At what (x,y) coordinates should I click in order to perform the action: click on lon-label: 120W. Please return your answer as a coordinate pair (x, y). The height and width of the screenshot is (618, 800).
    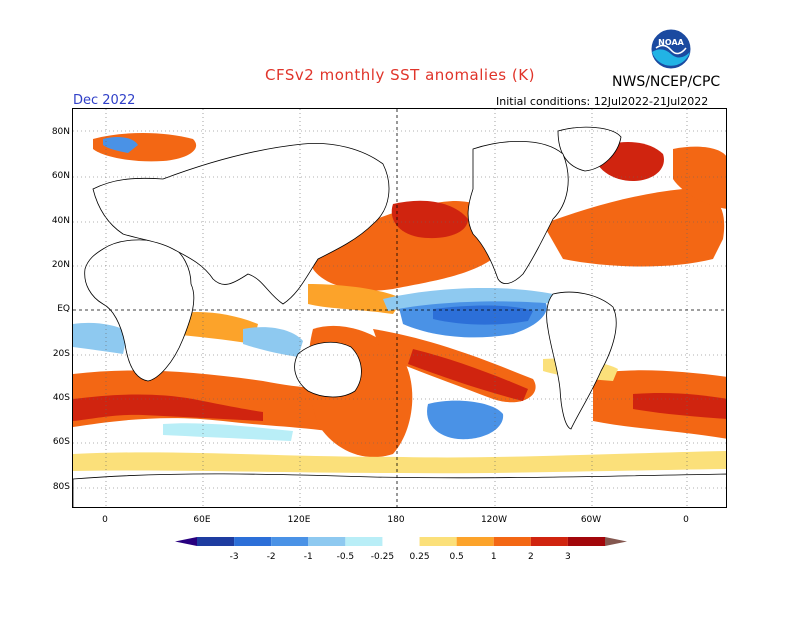
    Looking at the image, I should click on (494, 520).